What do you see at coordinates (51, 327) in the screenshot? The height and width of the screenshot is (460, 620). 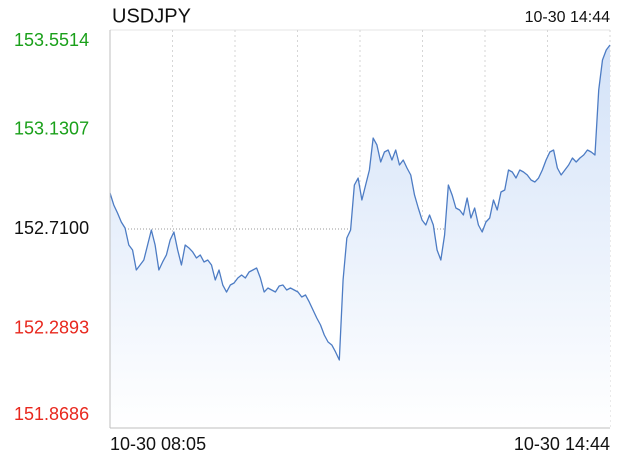 I see `y-tick-label: 152.2893` at bounding box center [51, 327].